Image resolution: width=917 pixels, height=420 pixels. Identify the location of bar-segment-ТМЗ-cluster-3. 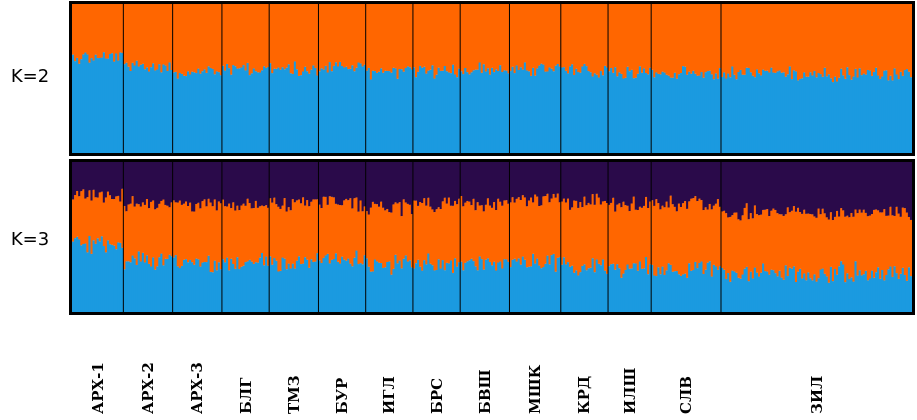
(272, 182).